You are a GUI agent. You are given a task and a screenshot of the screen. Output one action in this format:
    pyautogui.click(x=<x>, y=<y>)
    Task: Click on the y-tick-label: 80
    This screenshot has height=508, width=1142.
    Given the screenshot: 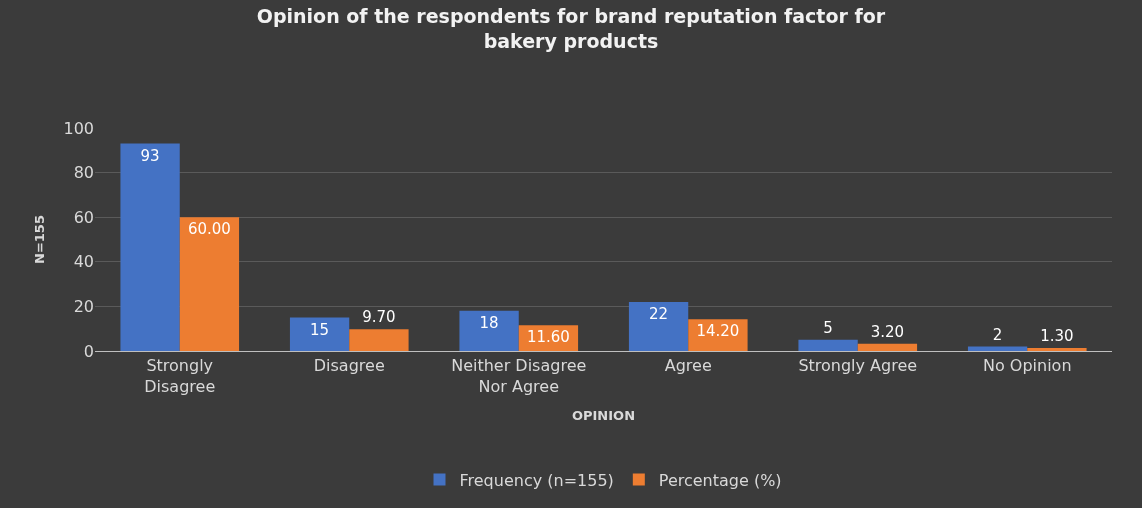 What is the action you would take?
    pyautogui.click(x=83, y=173)
    